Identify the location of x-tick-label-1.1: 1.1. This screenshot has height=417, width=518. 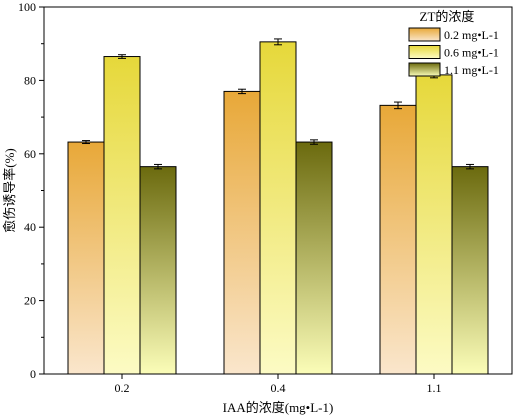
(434, 388).